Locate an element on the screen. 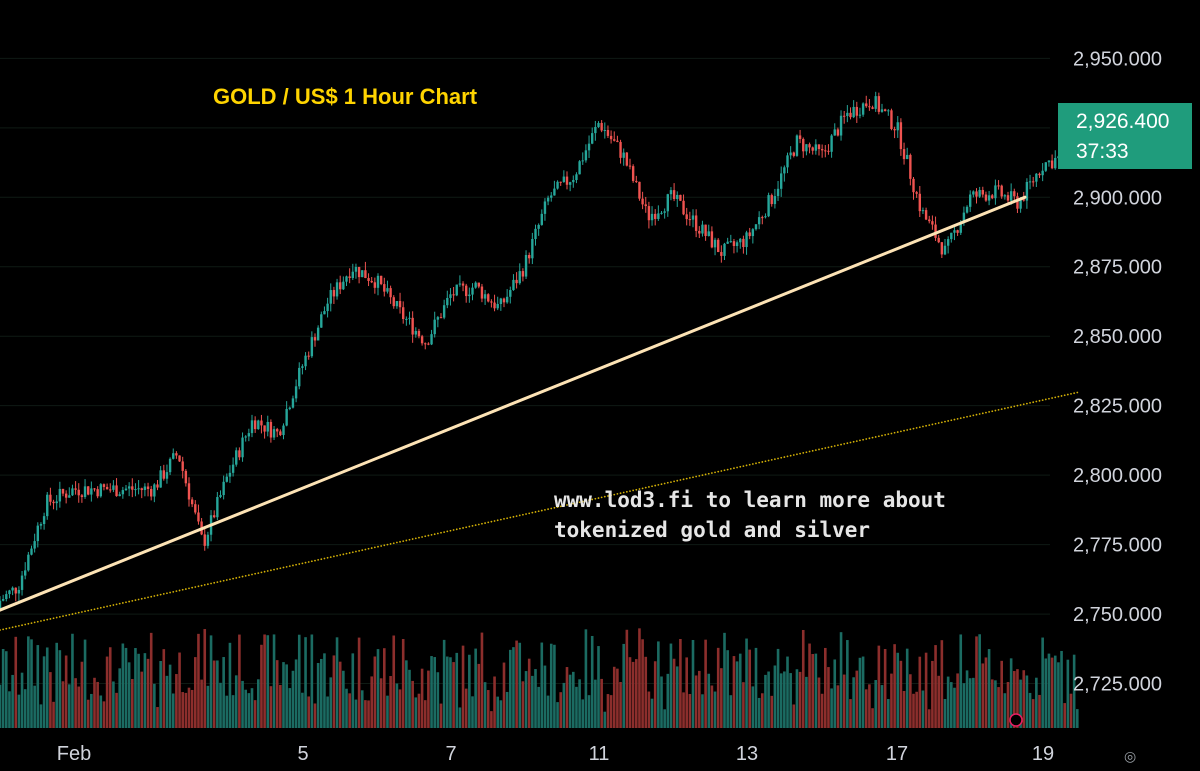  time-axis: Feb 5 7 11 13 17 19 is located at coordinates (555, 754).